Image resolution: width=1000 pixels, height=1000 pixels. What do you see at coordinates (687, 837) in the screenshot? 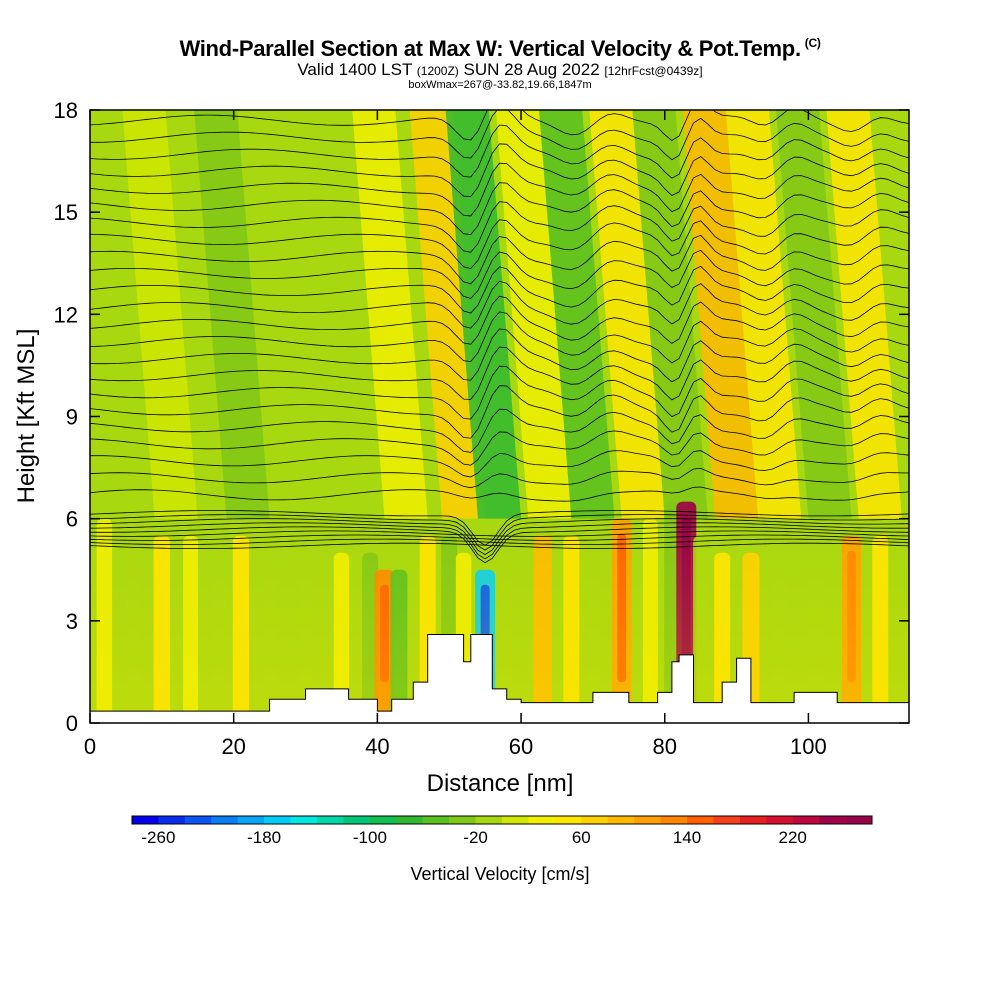
I see `colorbar-tick-label: 140` at bounding box center [687, 837].